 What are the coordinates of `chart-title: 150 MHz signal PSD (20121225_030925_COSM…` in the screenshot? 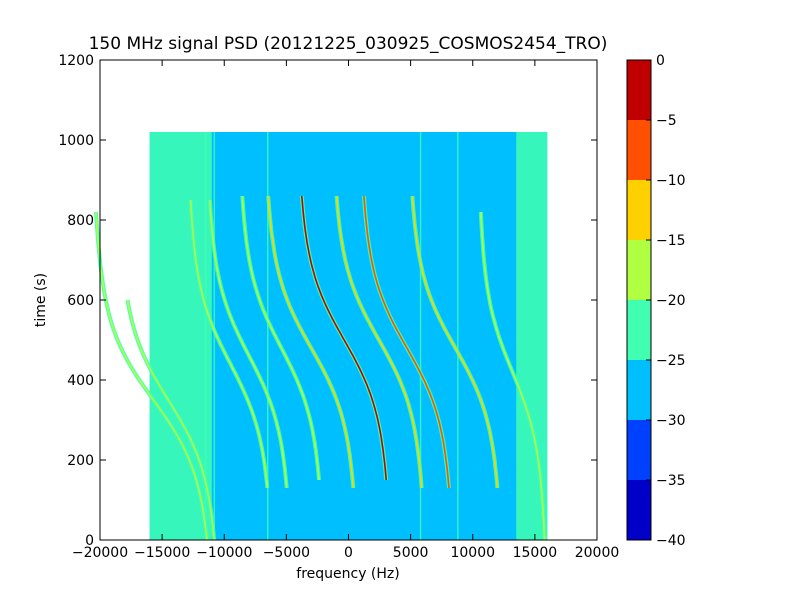 It's located at (348, 44).